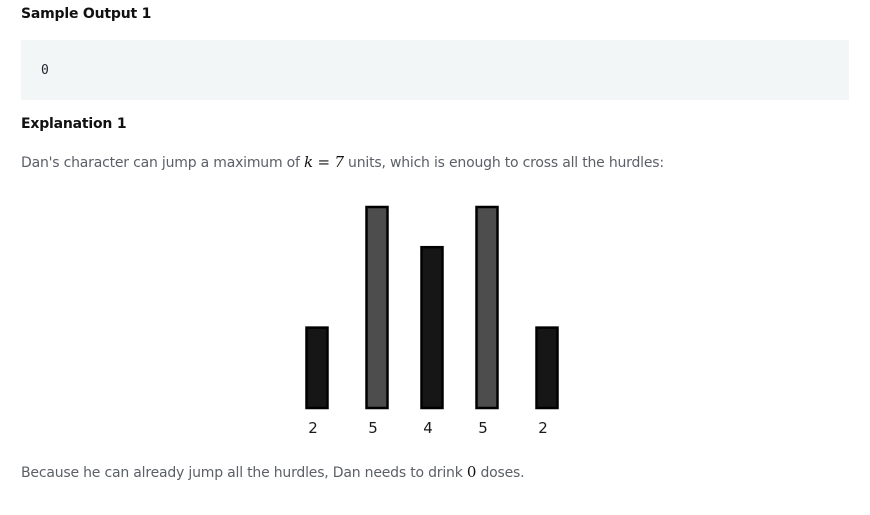 This screenshot has height=515, width=870. What do you see at coordinates (86, 14) in the screenshot?
I see `sample-output-heading: Sample Output 1` at bounding box center [86, 14].